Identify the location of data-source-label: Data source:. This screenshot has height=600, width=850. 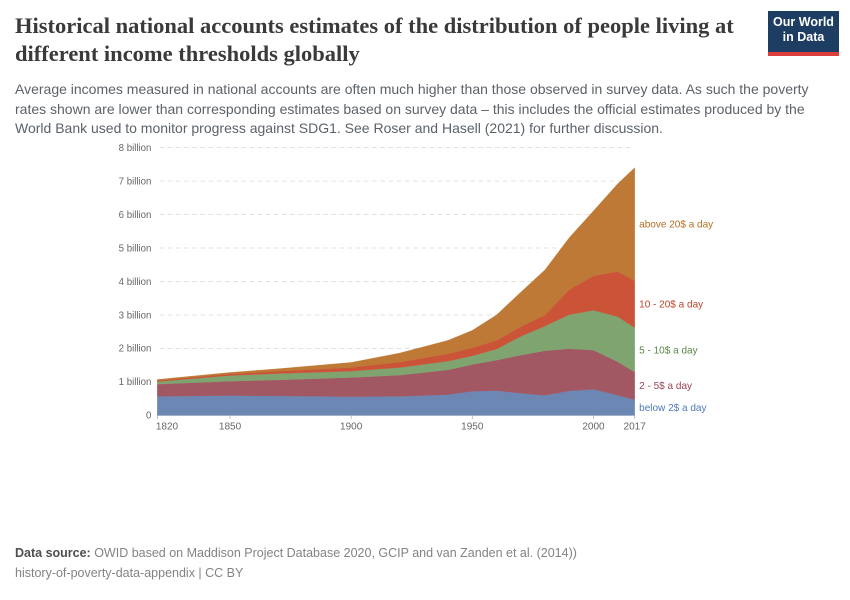
(53, 553).